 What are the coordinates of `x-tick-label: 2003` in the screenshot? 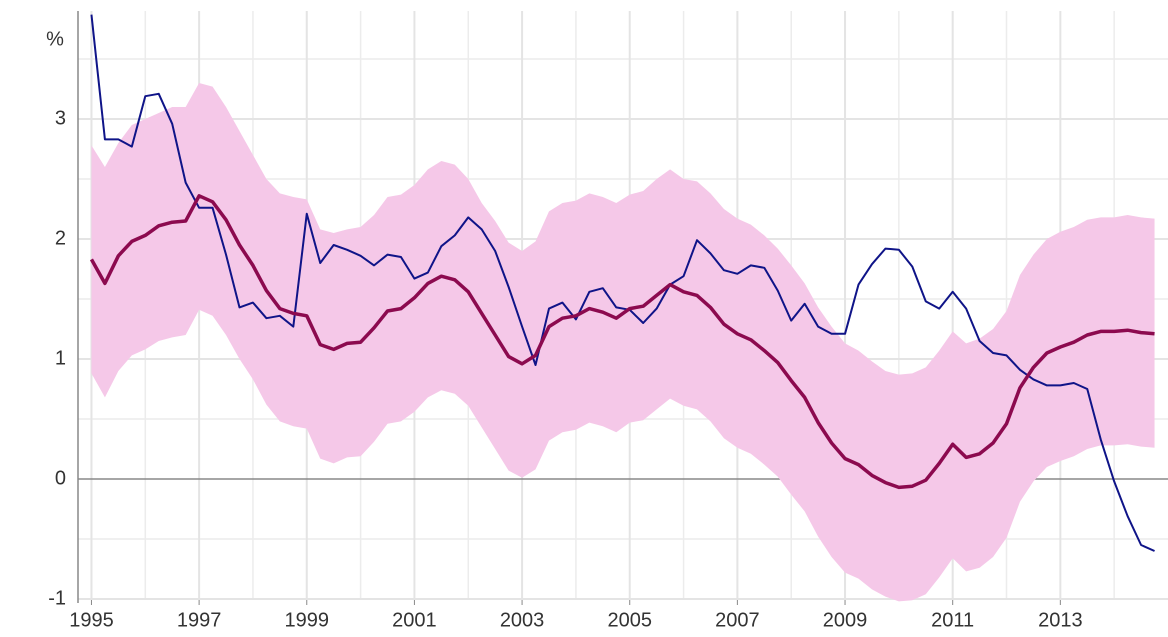 It's located at (522, 620).